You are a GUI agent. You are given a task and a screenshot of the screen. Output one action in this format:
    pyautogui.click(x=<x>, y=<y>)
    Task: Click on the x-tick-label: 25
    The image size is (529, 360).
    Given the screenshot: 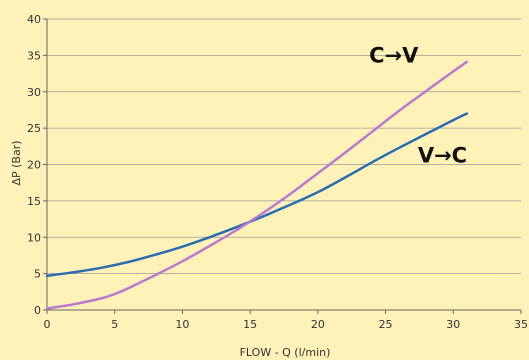 What is the action you would take?
    pyautogui.click(x=386, y=324)
    